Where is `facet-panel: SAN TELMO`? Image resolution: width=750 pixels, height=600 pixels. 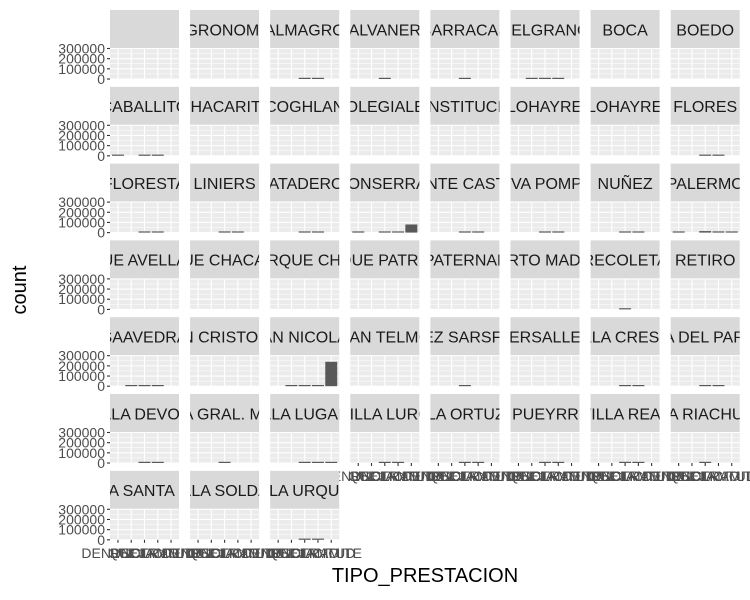 facet-panel: SAN TELMO is located at coordinates (385, 352).